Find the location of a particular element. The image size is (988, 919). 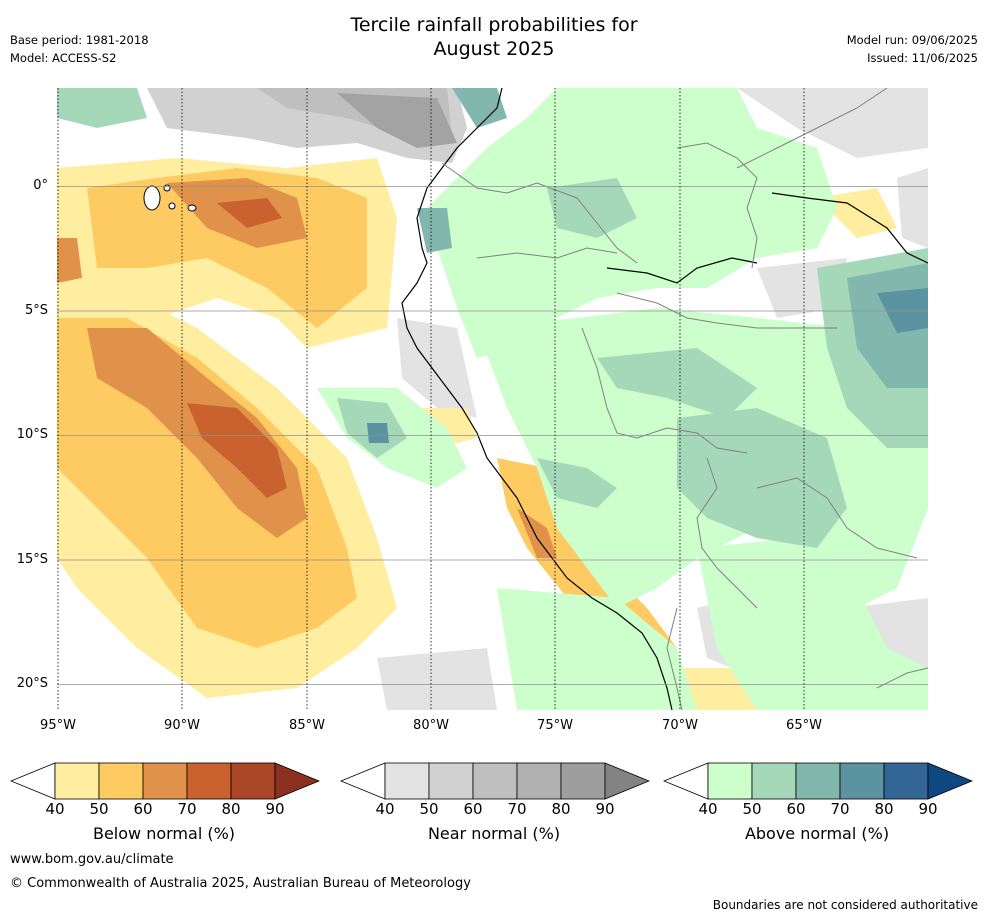

below-normal-colorbar is located at coordinates (165, 781).